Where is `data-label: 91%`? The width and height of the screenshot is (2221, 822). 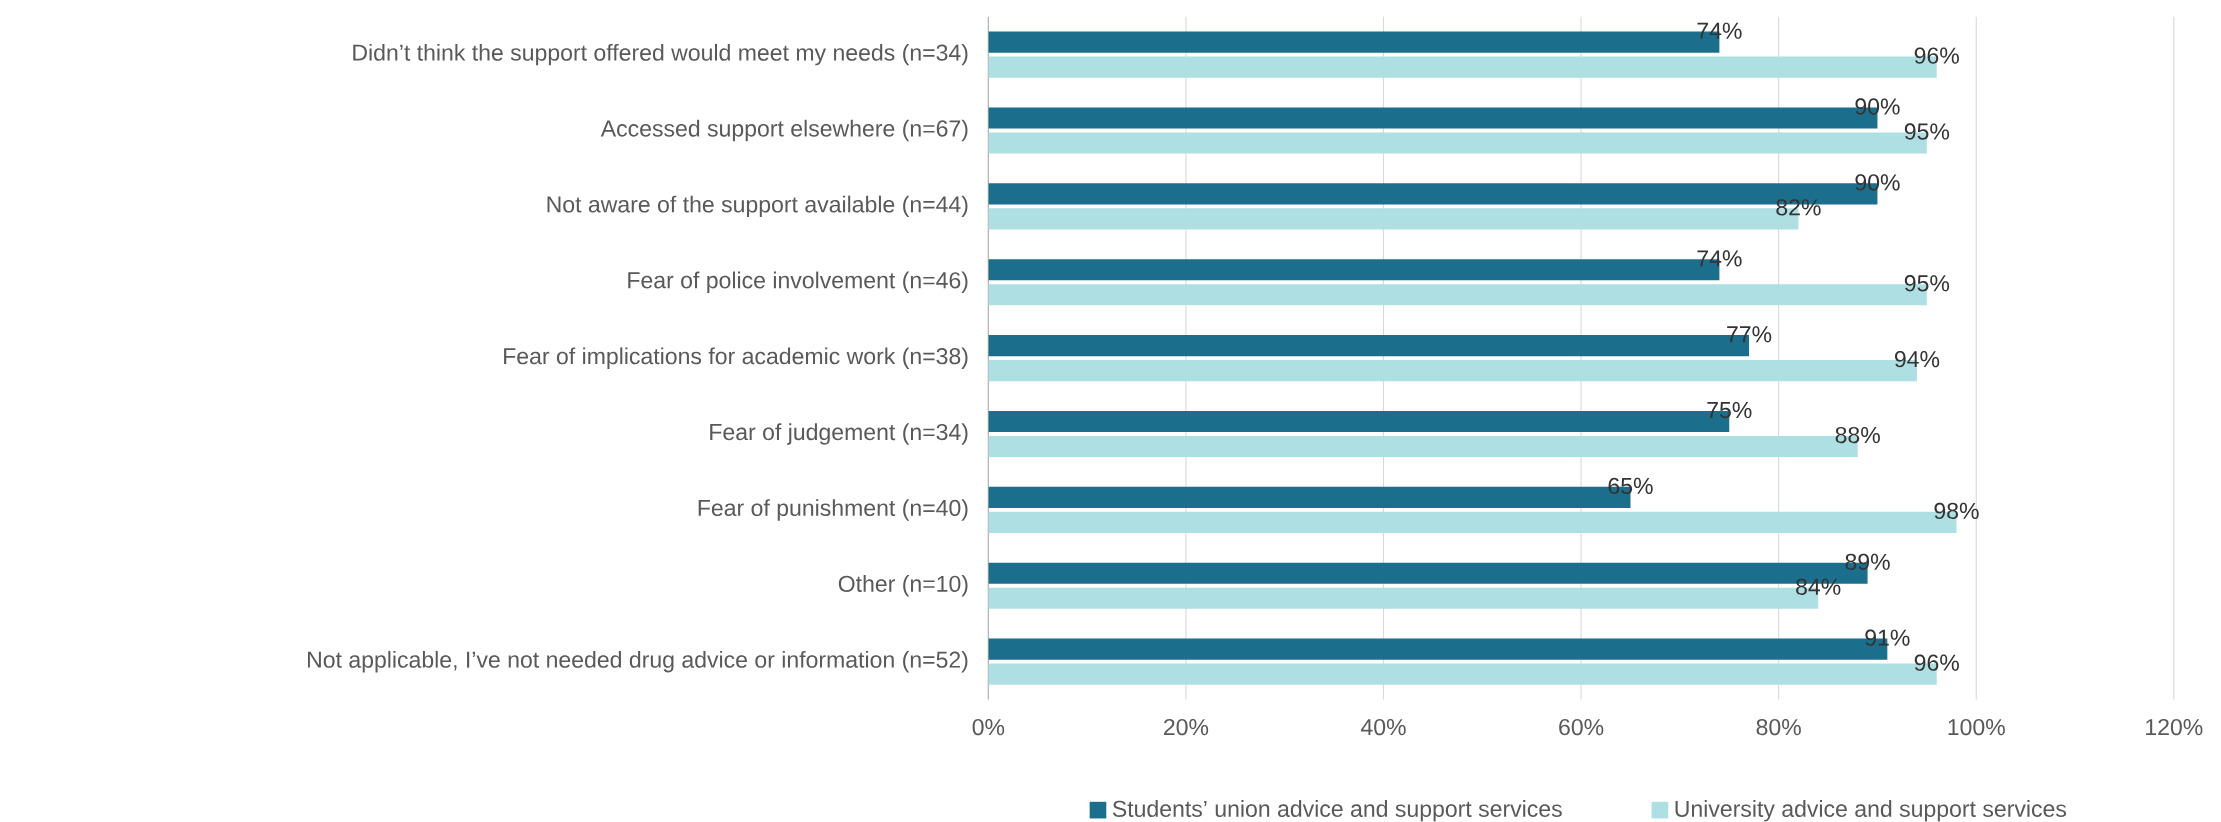 data-label: 91% is located at coordinates (1887, 637).